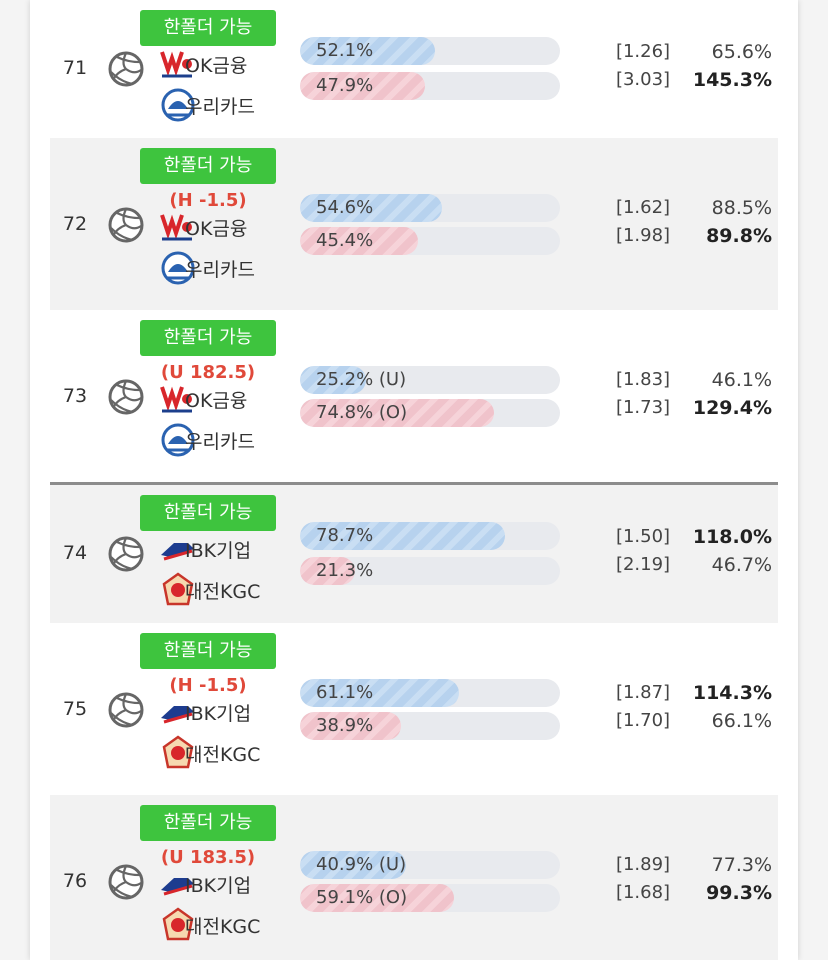  What do you see at coordinates (741, 208) in the screenshot?
I see `return-rate: 88.5%` at bounding box center [741, 208].